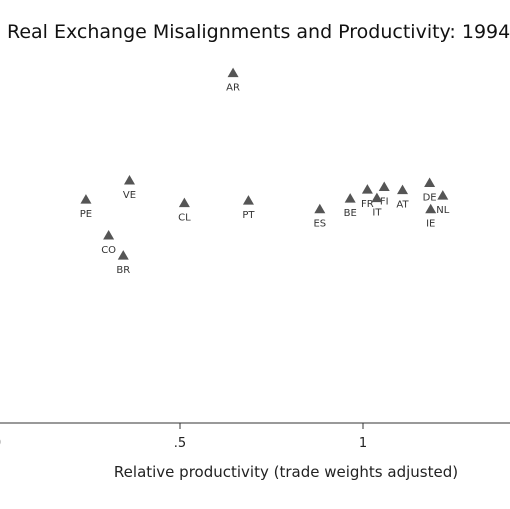 The height and width of the screenshot is (509, 510). Describe the element at coordinates (384, 202) in the screenshot. I see `data-point-label: FI` at that location.